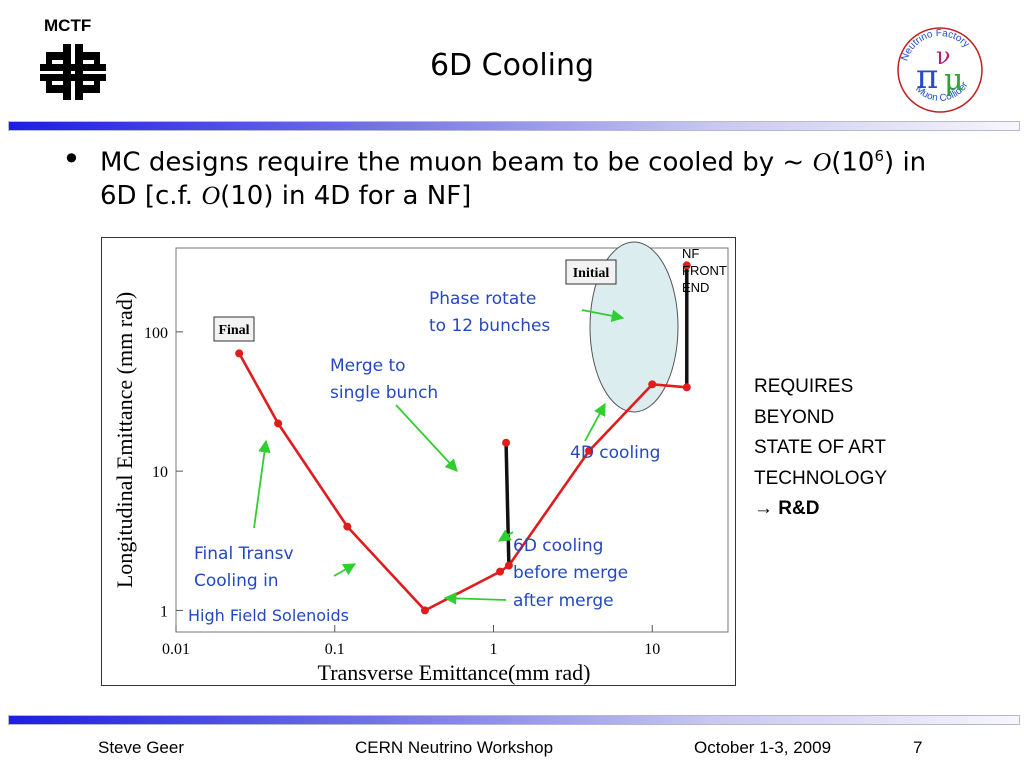 Image resolution: width=1024 pixels, height=768 pixels. I want to click on boxed-label-final: Final, so click(234, 329).